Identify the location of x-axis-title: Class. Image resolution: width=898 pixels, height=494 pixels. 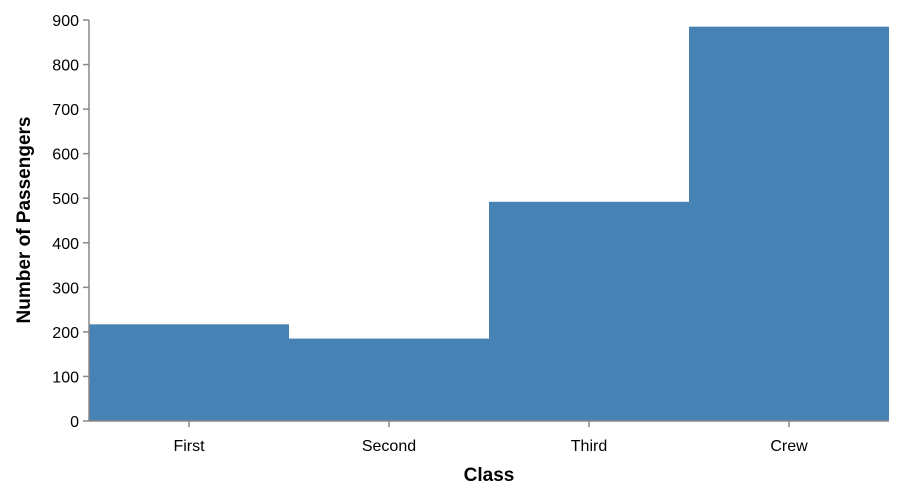
(489, 475).